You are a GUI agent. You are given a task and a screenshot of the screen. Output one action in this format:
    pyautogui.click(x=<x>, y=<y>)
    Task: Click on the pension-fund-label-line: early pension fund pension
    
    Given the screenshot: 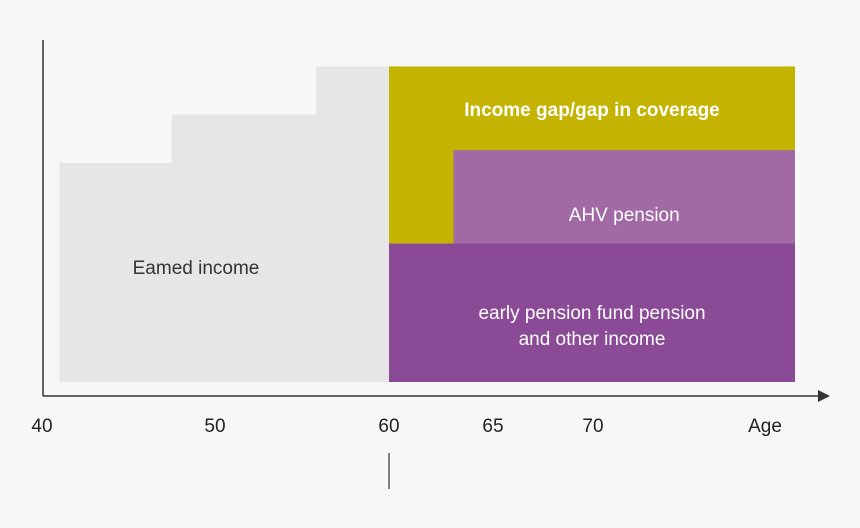 What is the action you would take?
    pyautogui.click(x=591, y=313)
    